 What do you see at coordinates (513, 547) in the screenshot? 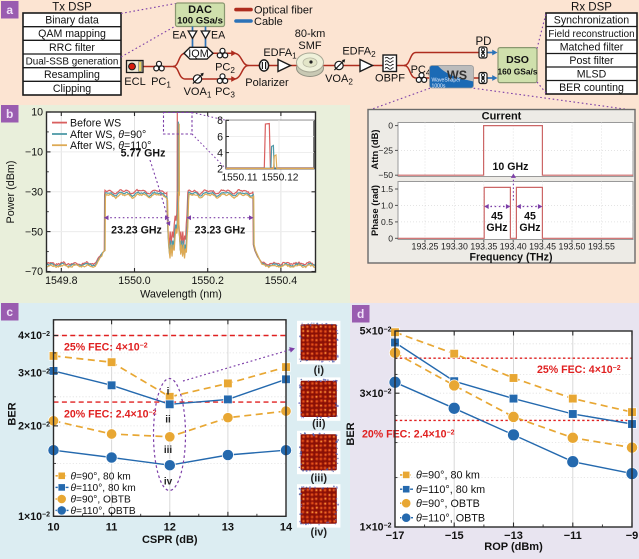
I see `svg-text: ROP (dBm)` at bounding box center [513, 547].